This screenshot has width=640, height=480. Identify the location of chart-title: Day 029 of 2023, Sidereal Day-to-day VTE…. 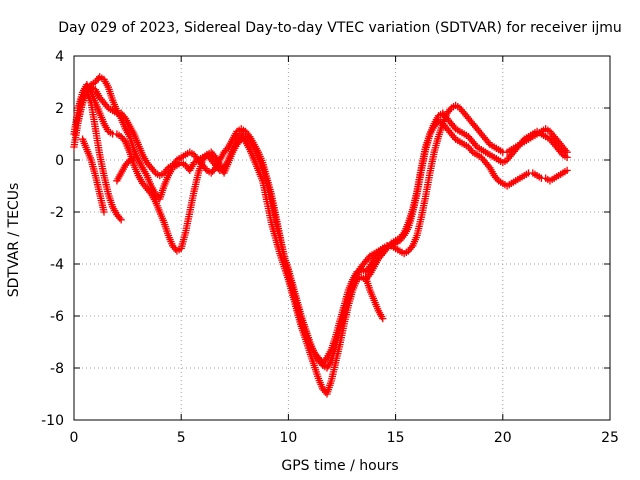
(340, 28).